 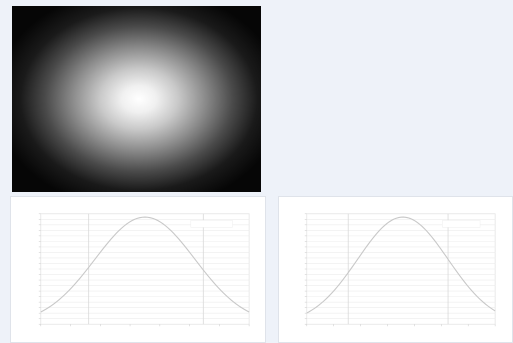 I want to click on horizontal-profile-chart, so click(x=144, y=270).